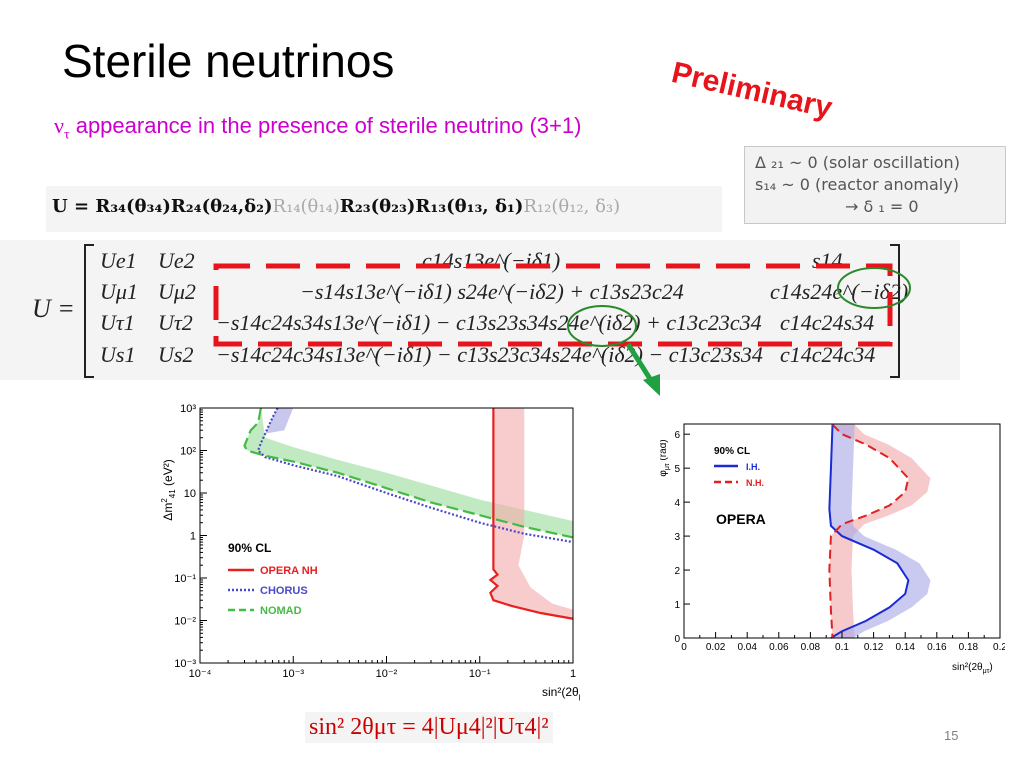 This screenshot has height=768, width=1024. Describe the element at coordinates (176, 354) in the screenshot. I see `matrix-cell: Us2` at that location.